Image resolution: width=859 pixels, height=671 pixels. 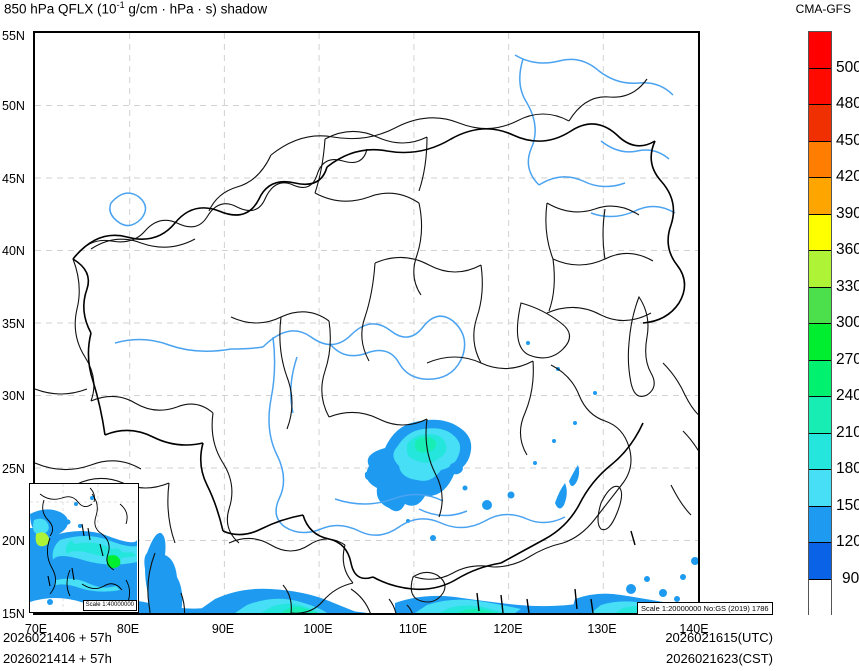 What do you see at coordinates (36, 629) in the screenshot?
I see `x-tick-label: 70E` at bounding box center [36, 629].